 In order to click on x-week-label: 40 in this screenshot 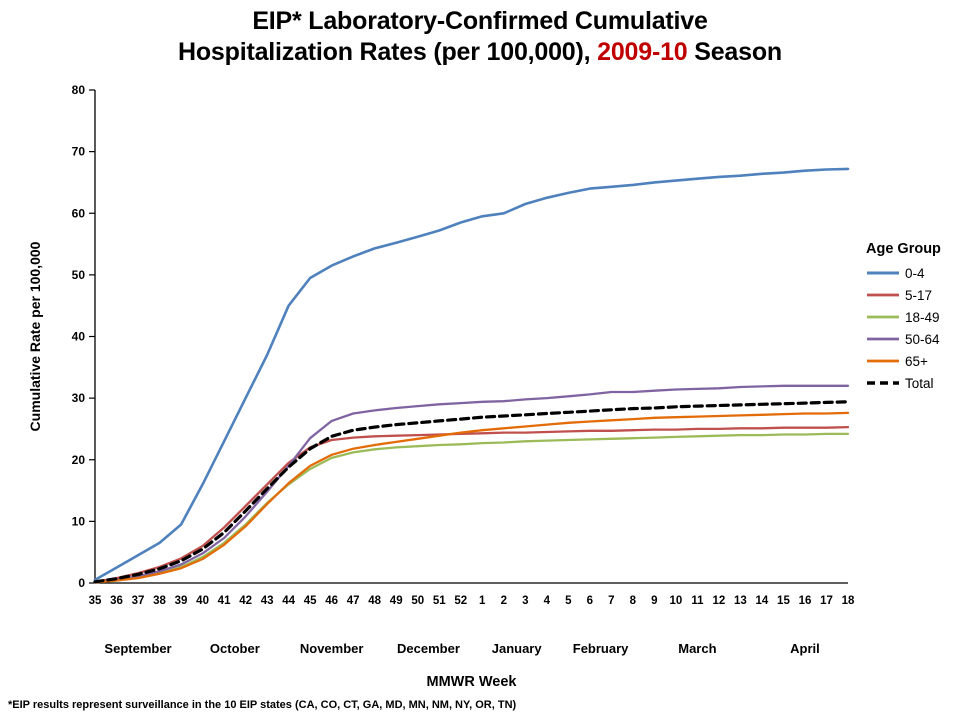, I will do `click(202, 601)`.